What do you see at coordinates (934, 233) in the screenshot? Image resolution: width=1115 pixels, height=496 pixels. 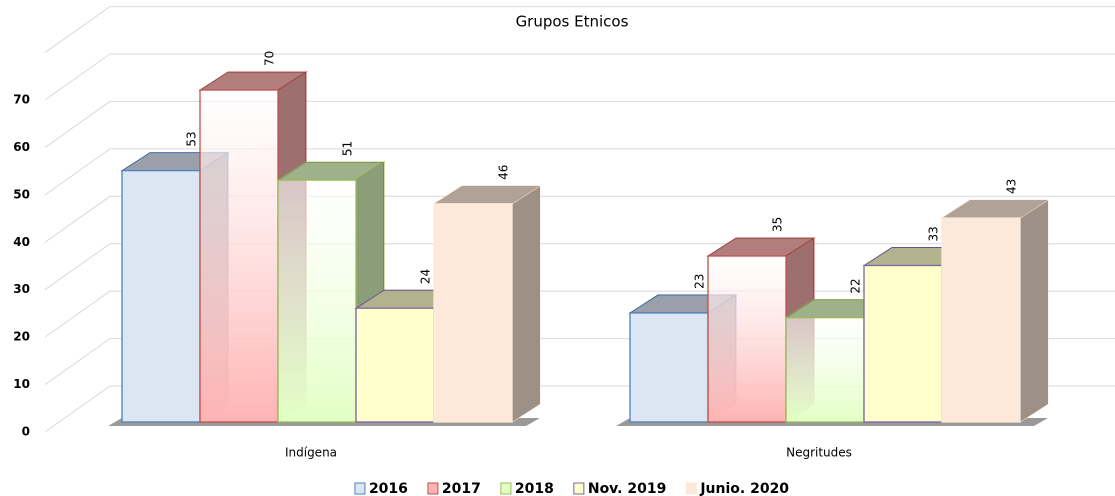 I see `value-label: 33` at bounding box center [934, 233].